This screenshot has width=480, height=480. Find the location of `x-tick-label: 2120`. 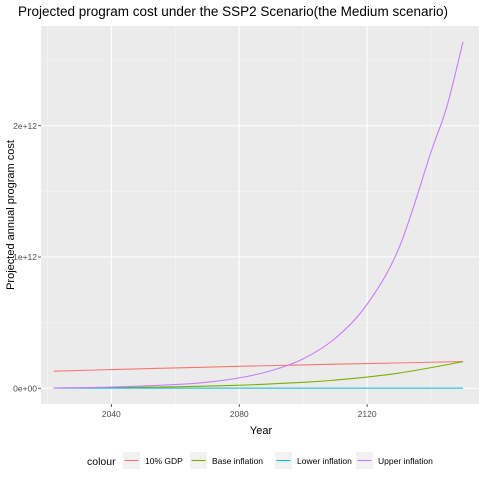

x-tick-label: 2120 is located at coordinates (367, 414).